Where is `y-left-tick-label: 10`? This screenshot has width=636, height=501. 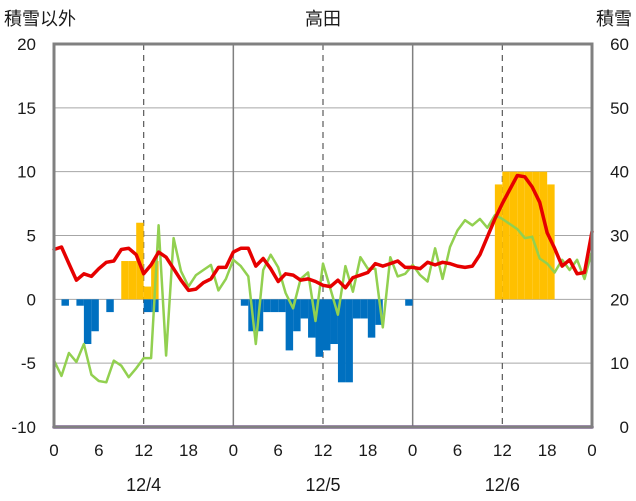
y-left-tick-label: 10 is located at coordinates (26, 172).